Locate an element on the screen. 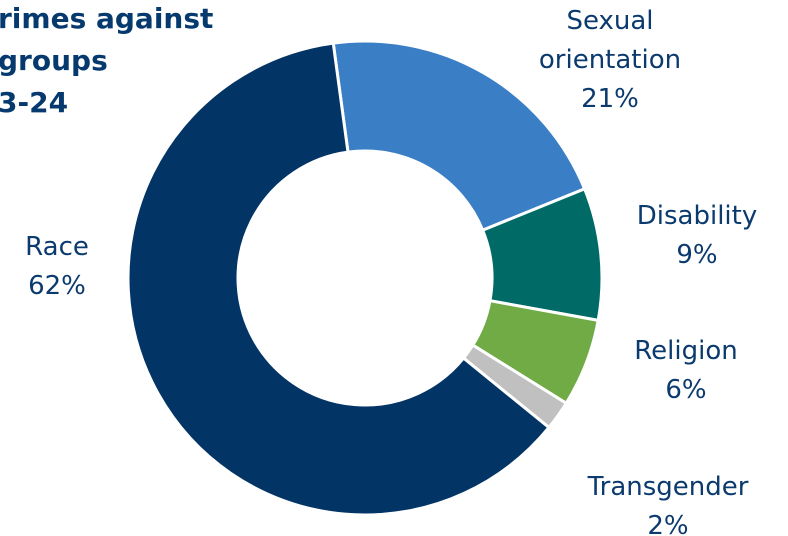 Image resolution: width=788 pixels, height=536 pixels. slice-percent: 2% is located at coordinates (668, 523).